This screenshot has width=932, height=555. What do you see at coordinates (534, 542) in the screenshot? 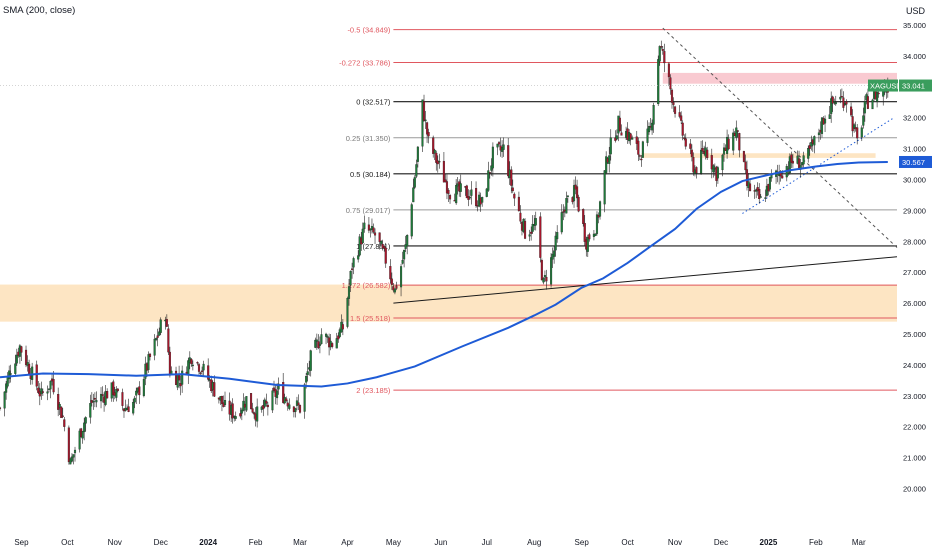
I see `x-tick-label: Aug` at bounding box center [534, 542].